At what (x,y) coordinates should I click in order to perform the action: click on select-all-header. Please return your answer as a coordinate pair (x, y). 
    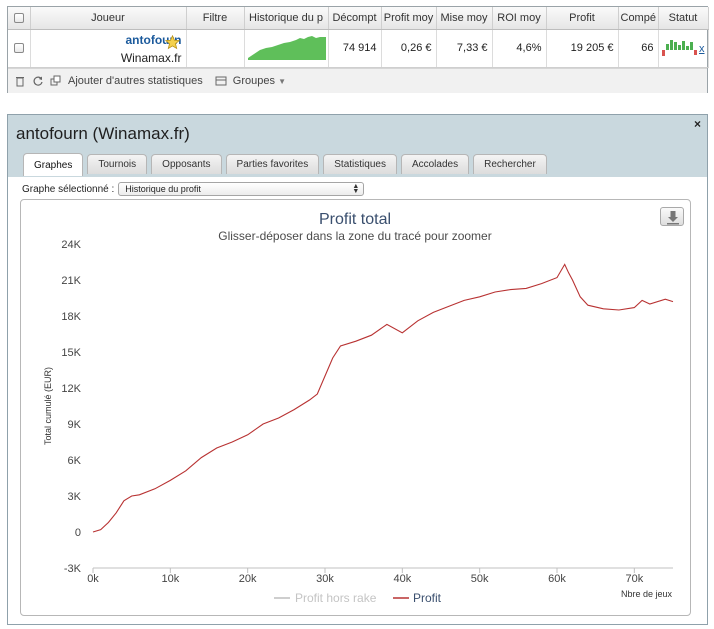
    Looking at the image, I should click on (19, 18).